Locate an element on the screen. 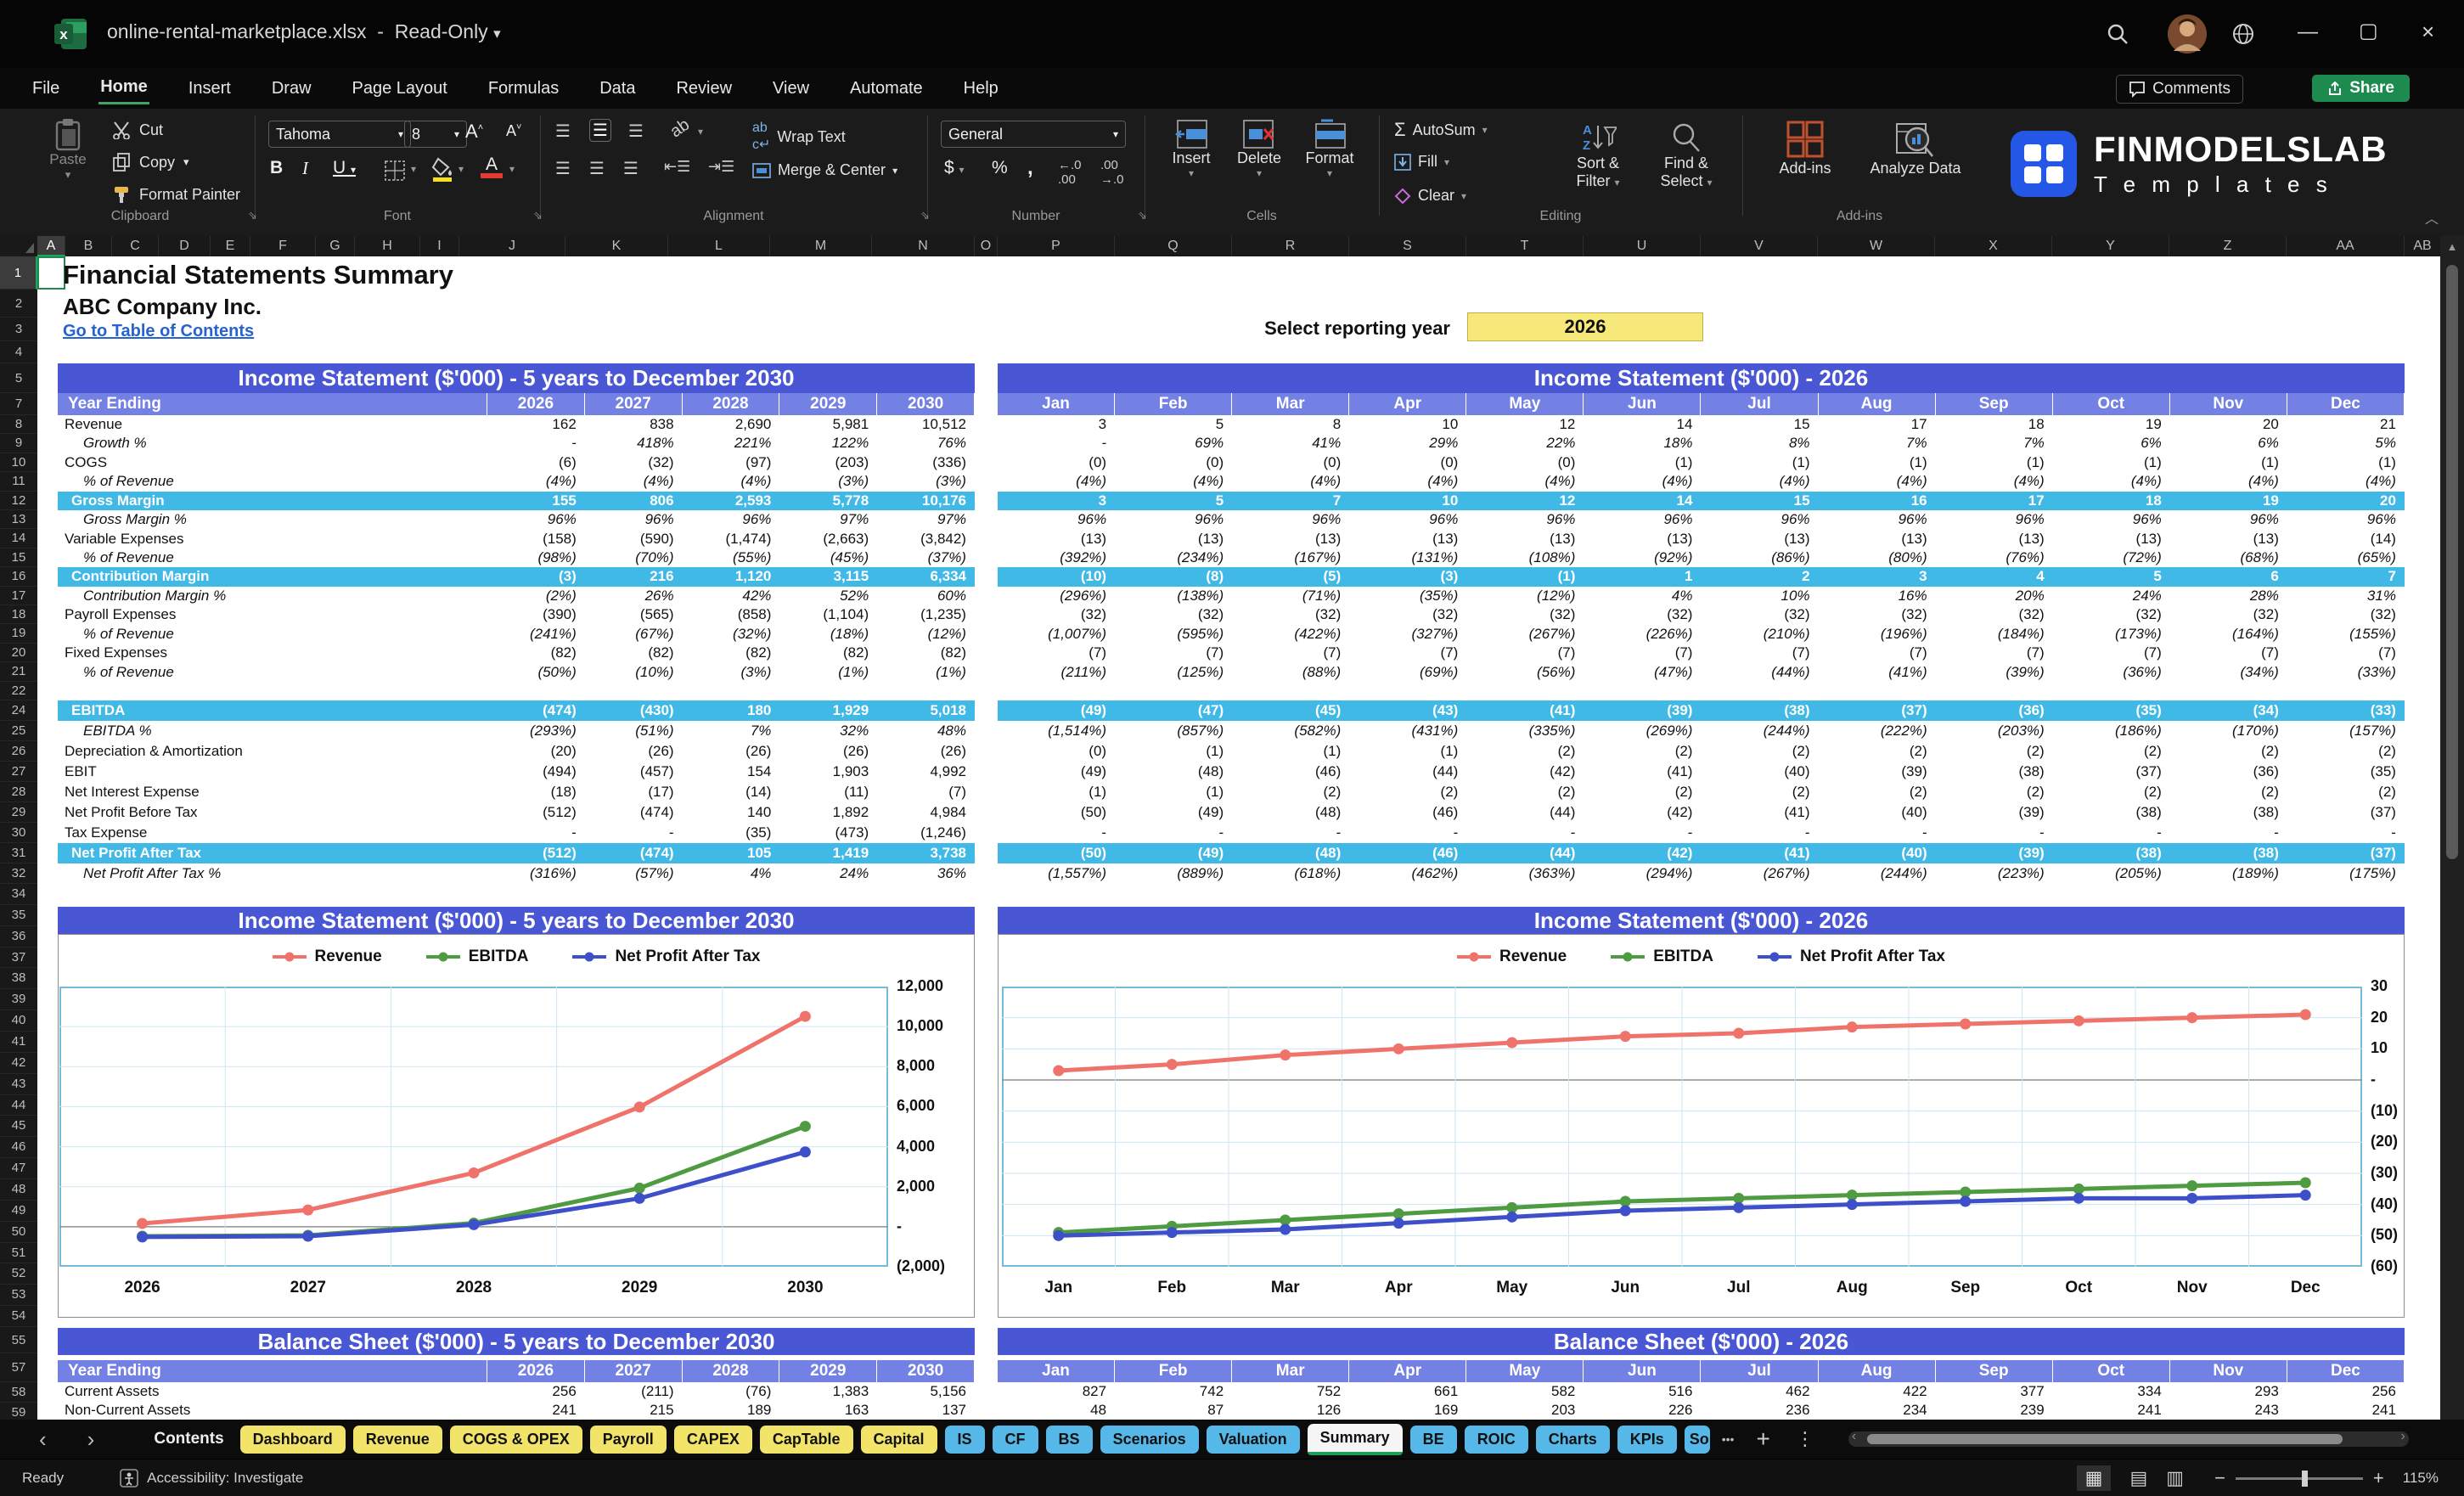 The width and height of the screenshot is (2464, 1496). cell: (590) is located at coordinates (656, 538).